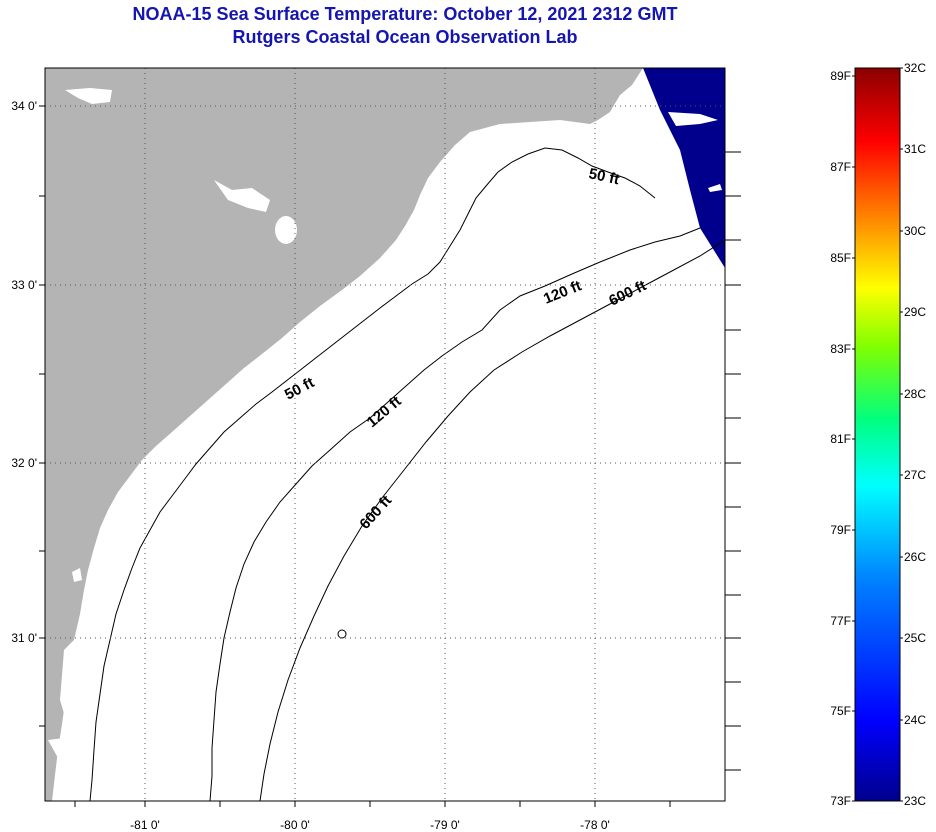 This screenshot has height=832, width=936. Describe the element at coordinates (915, 231) in the screenshot. I see `colorbar-c-label: 30C` at that location.